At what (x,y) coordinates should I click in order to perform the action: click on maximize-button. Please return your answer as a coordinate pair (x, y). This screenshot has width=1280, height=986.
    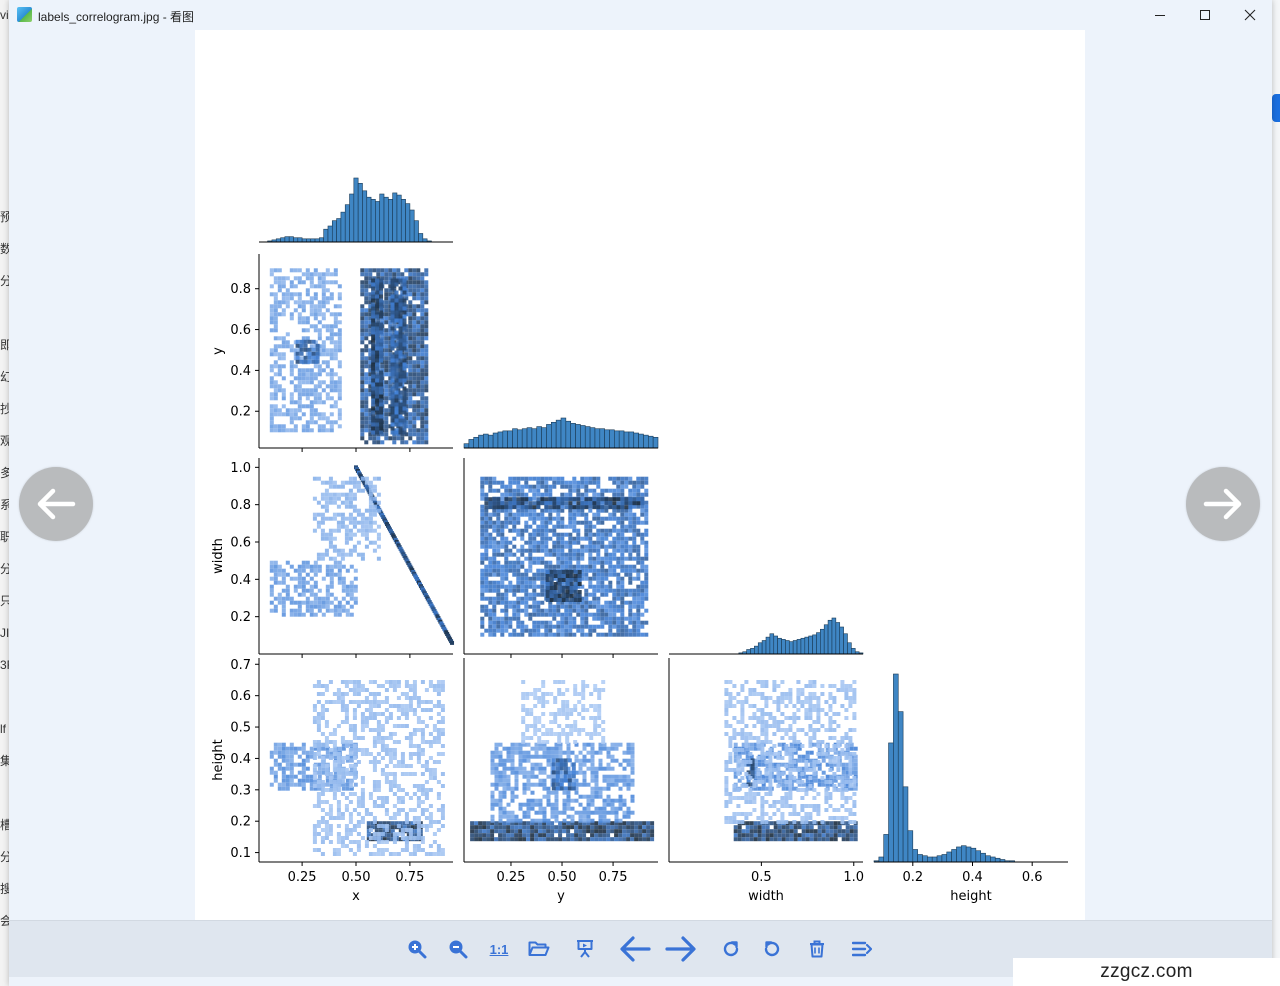
    Looking at the image, I should click on (1204, 15).